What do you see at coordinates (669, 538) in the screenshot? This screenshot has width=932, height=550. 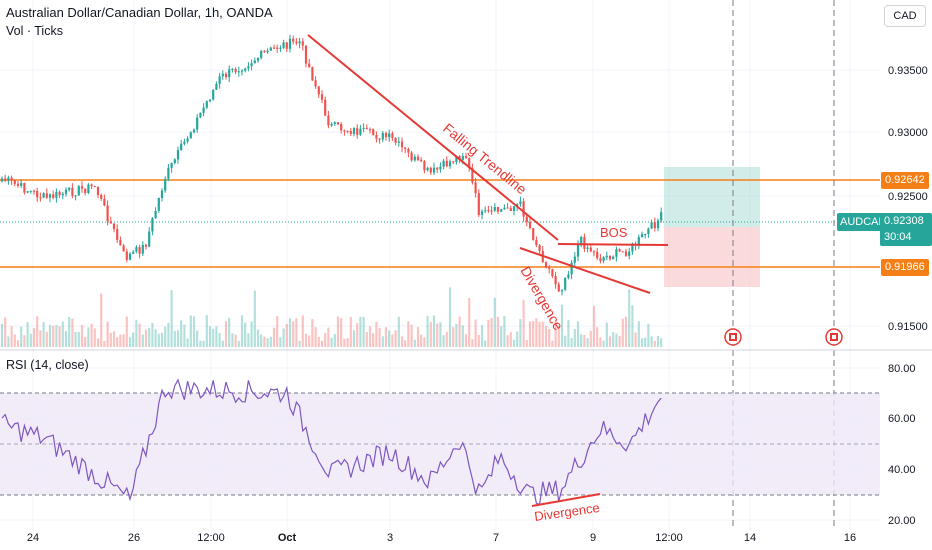 I see `time-tick: 12:00` at bounding box center [669, 538].